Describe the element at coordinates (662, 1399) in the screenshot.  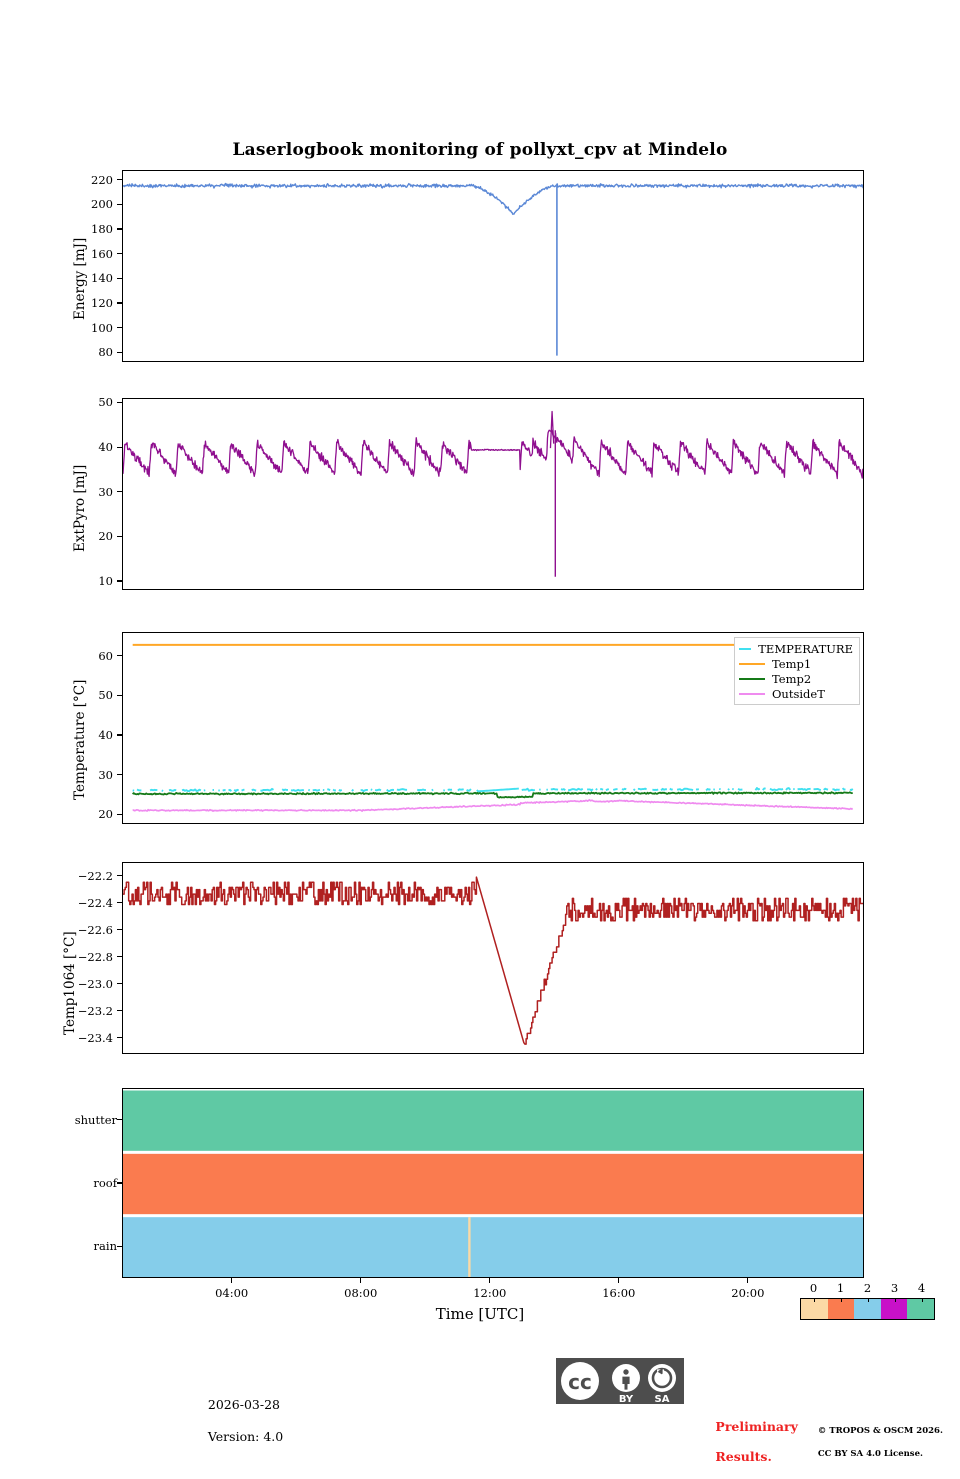
I see `cc-sa-label: SA` at that location.